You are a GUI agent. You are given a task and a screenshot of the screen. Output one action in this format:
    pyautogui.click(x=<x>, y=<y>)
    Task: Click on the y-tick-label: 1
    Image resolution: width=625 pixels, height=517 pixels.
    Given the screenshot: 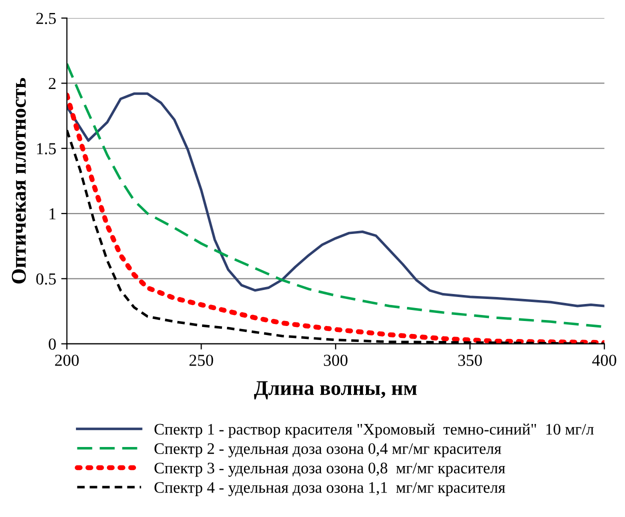 What is the action you would take?
    pyautogui.click(x=53, y=214)
    